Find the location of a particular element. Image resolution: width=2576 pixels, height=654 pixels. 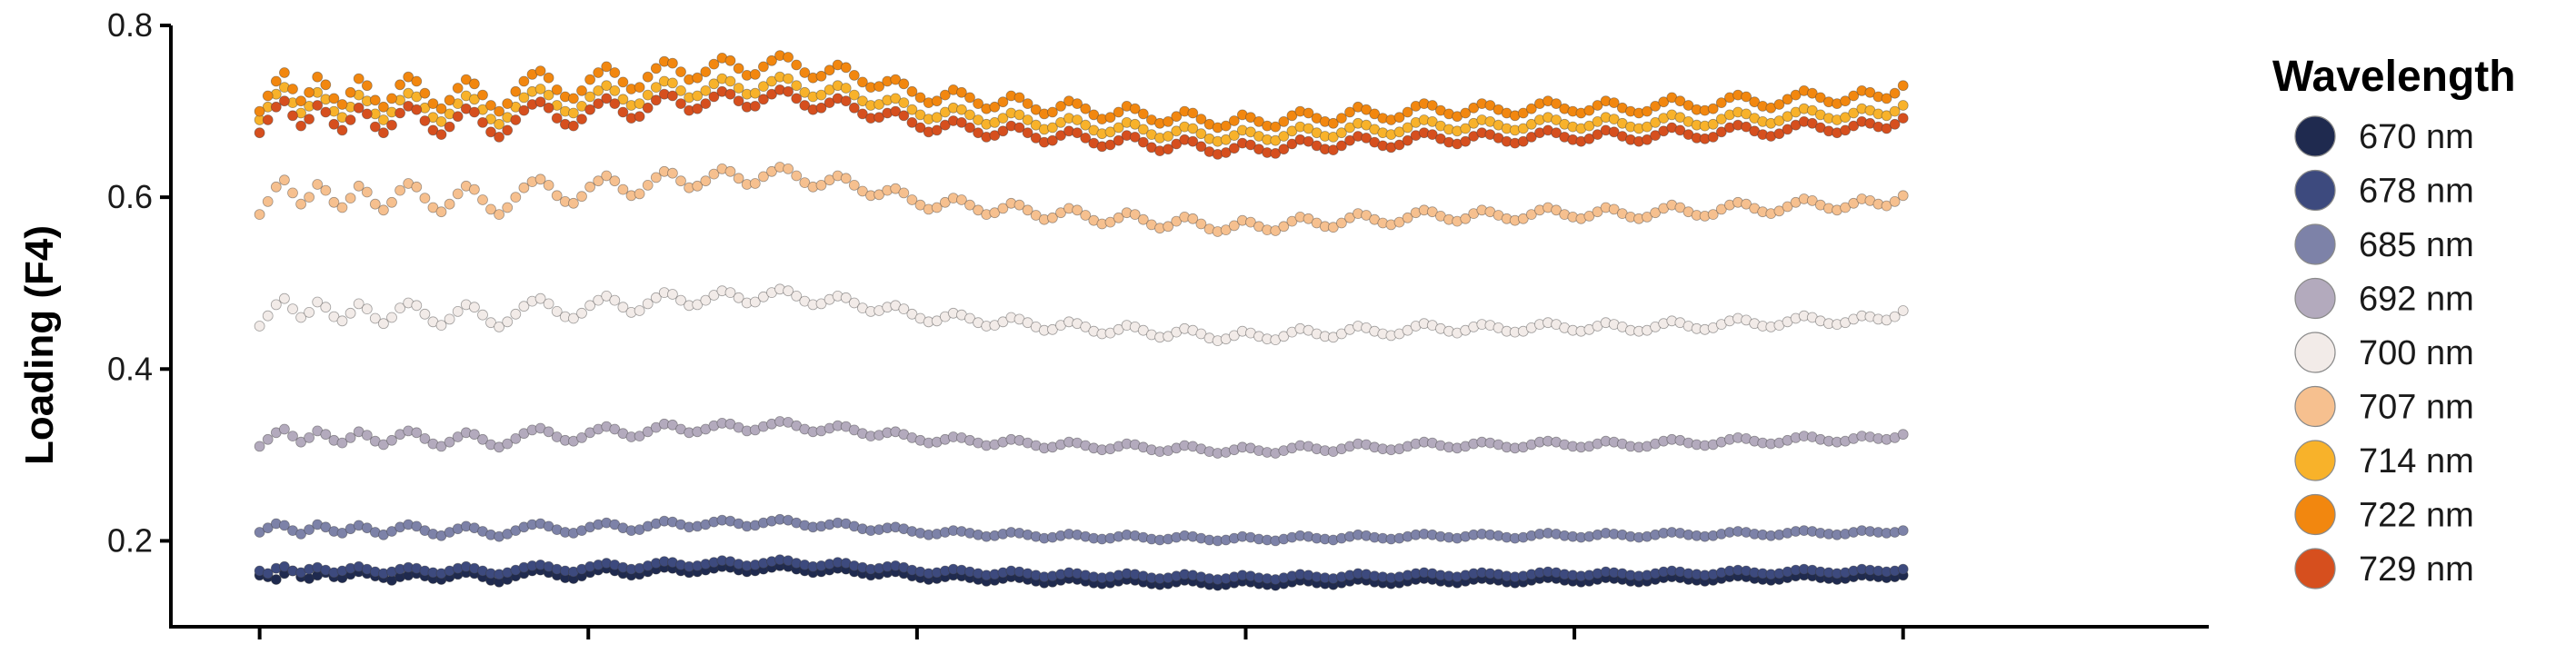

y-tick-label: 0.2 is located at coordinates (130, 540).